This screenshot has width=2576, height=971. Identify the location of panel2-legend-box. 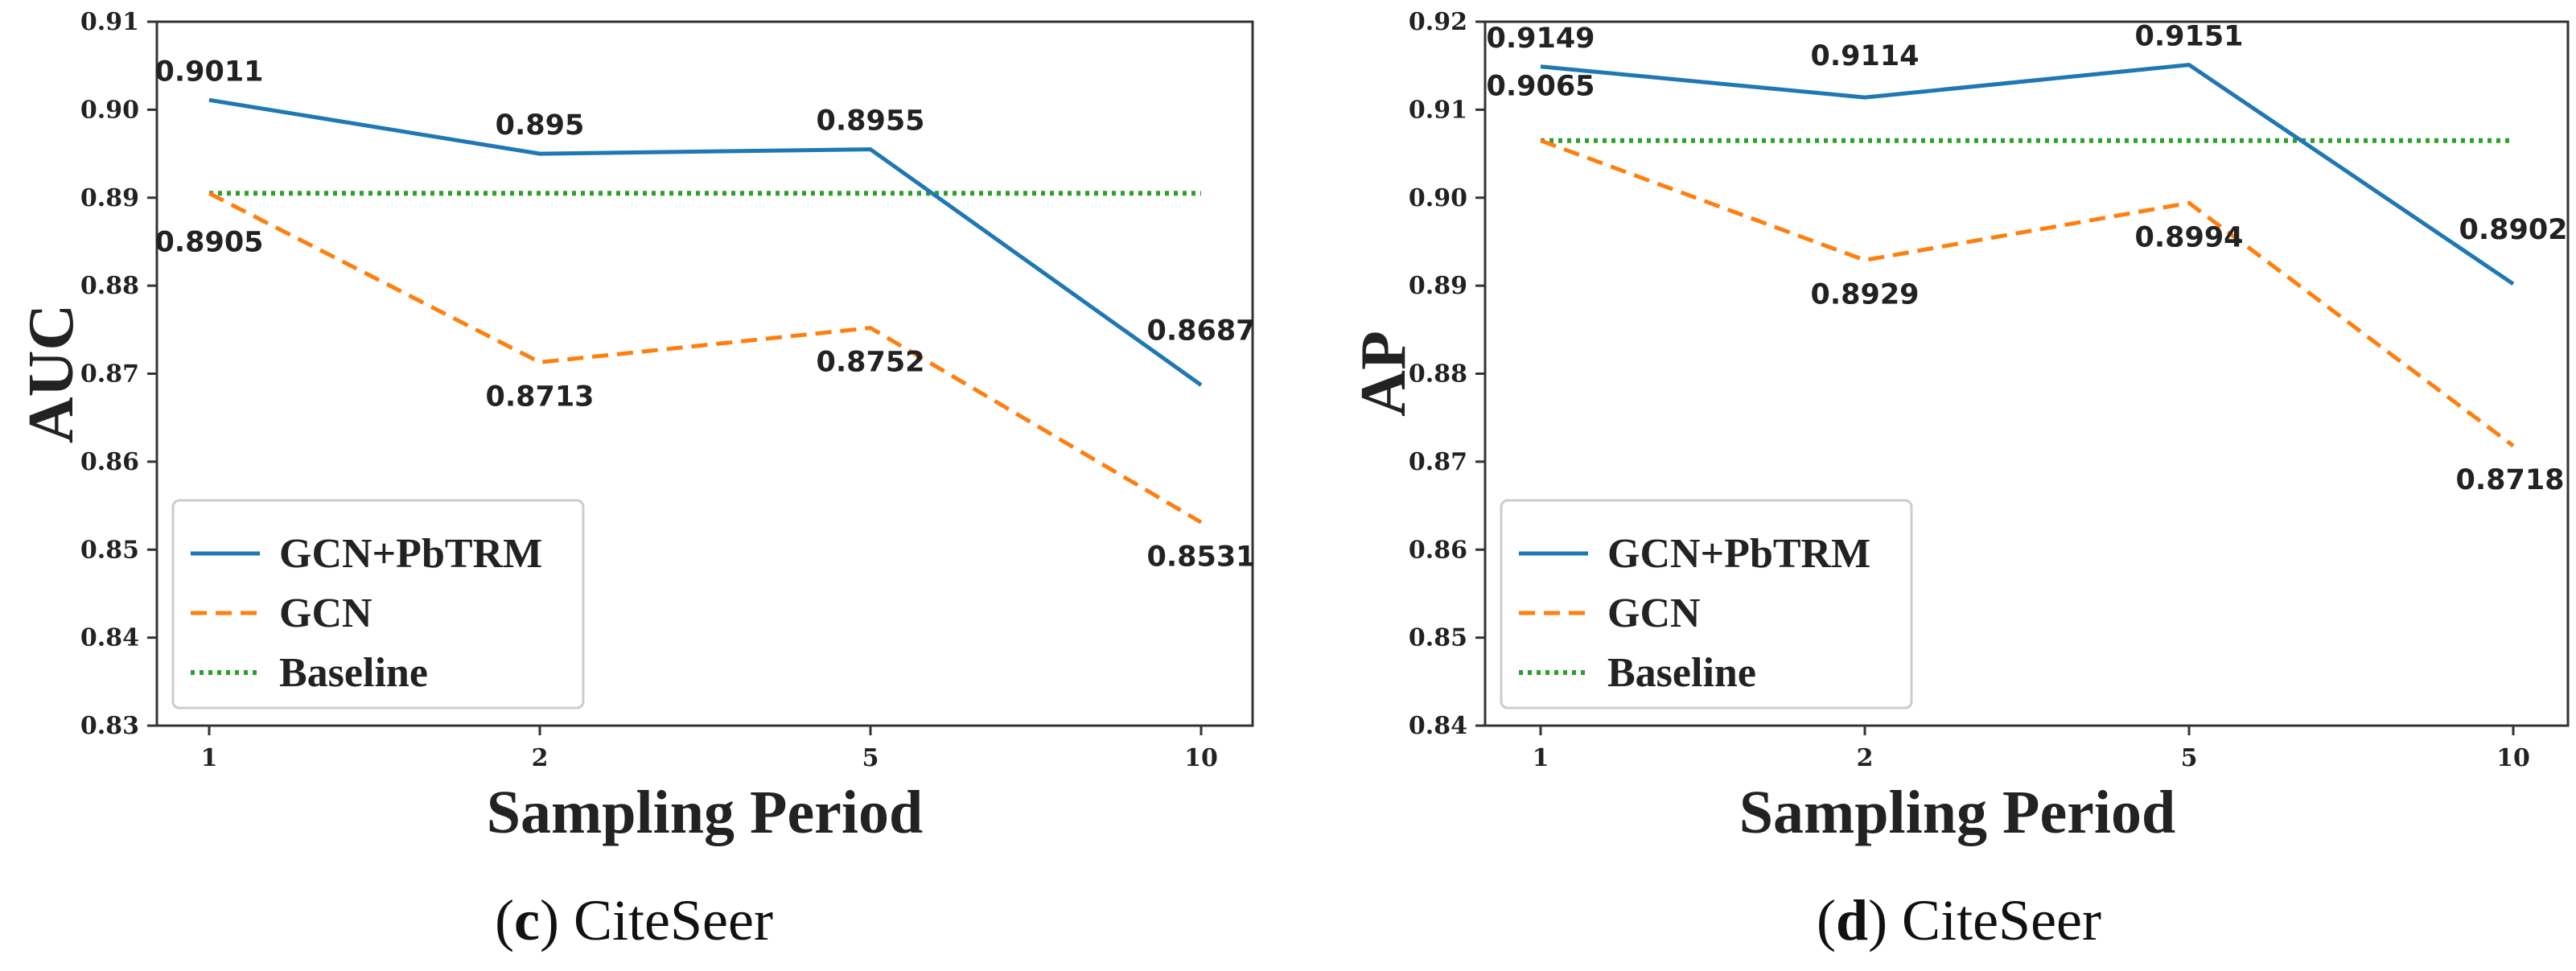
(1706, 605).